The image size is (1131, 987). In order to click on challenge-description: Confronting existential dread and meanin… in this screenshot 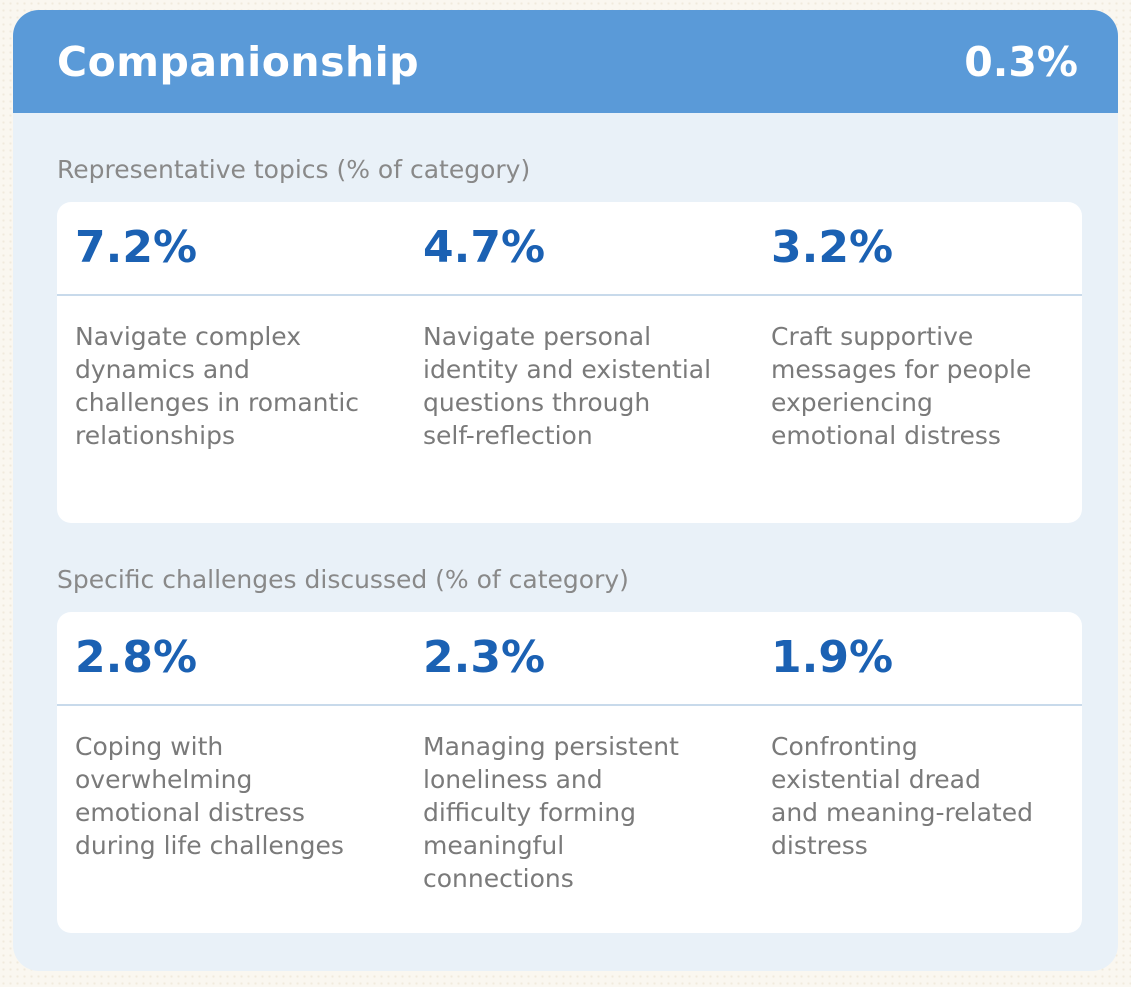, I will do `click(902, 796)`.